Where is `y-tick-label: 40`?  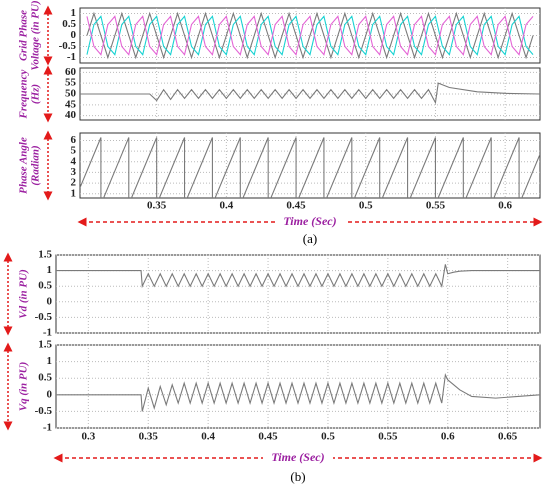
y-tick-label: 40 is located at coordinates (71, 115).